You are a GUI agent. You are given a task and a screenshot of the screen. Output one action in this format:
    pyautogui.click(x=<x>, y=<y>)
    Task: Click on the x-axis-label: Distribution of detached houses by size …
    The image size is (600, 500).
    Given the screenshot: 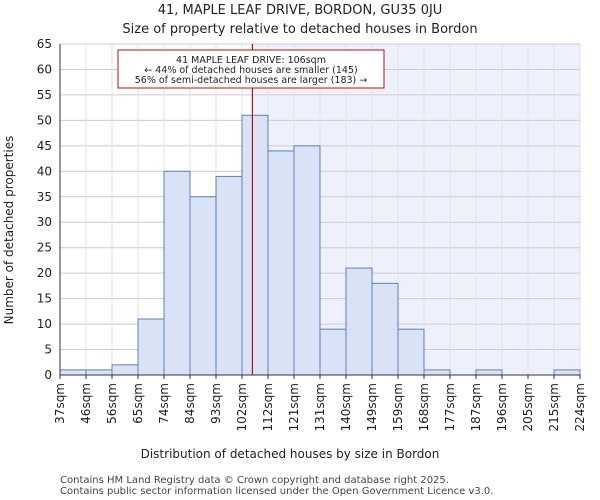 What is the action you would take?
    pyautogui.click(x=290, y=454)
    